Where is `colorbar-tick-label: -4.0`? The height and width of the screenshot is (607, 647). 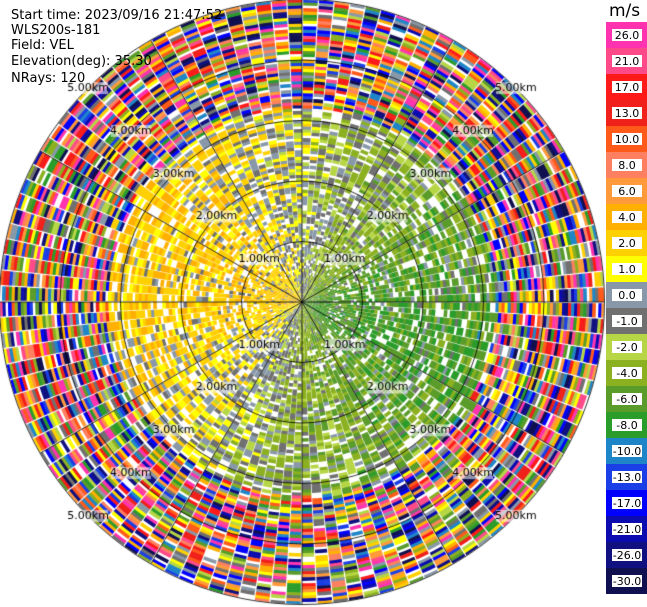 colorbar-tick-label: -4.0 is located at coordinates (626, 373).